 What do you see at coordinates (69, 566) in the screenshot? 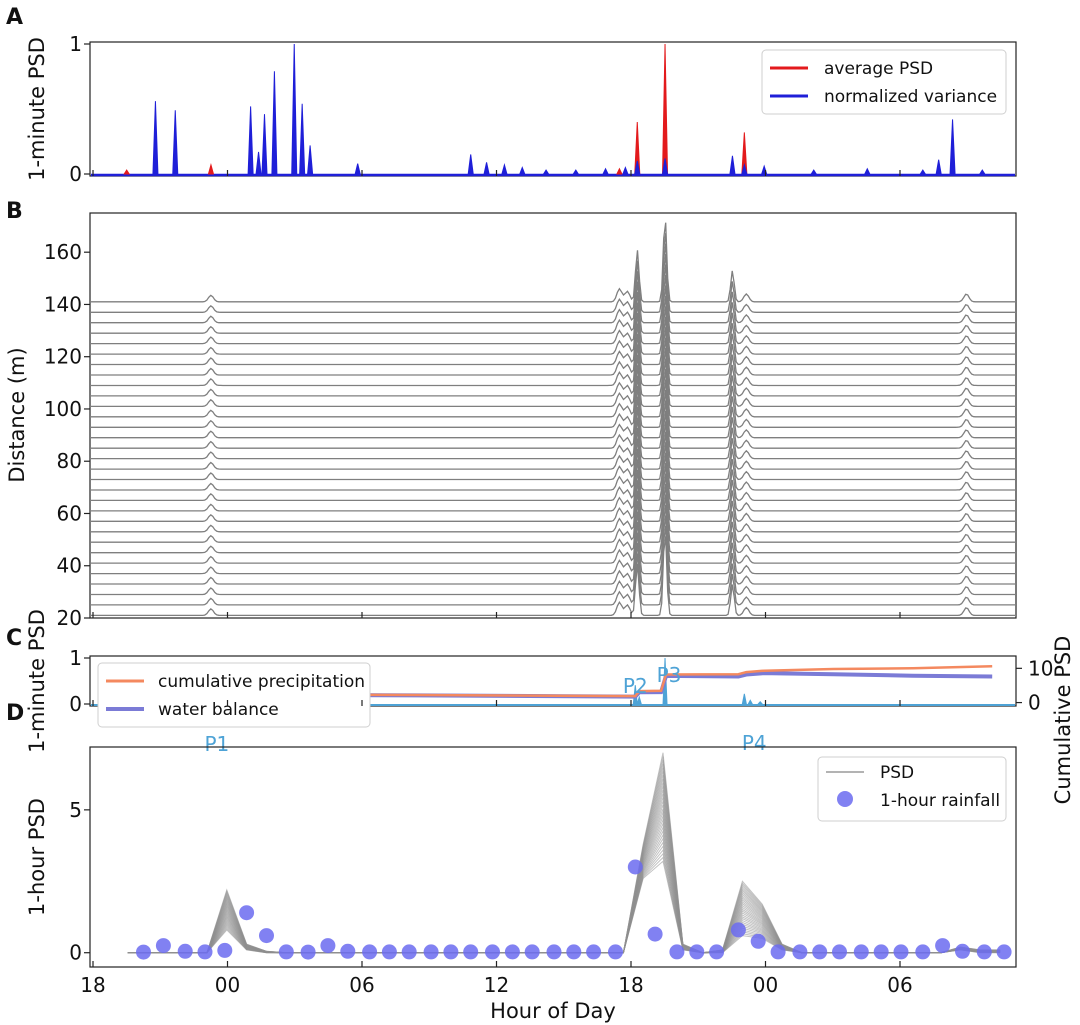
I see `panel-b-y-tick-label: 40` at bounding box center [69, 566].